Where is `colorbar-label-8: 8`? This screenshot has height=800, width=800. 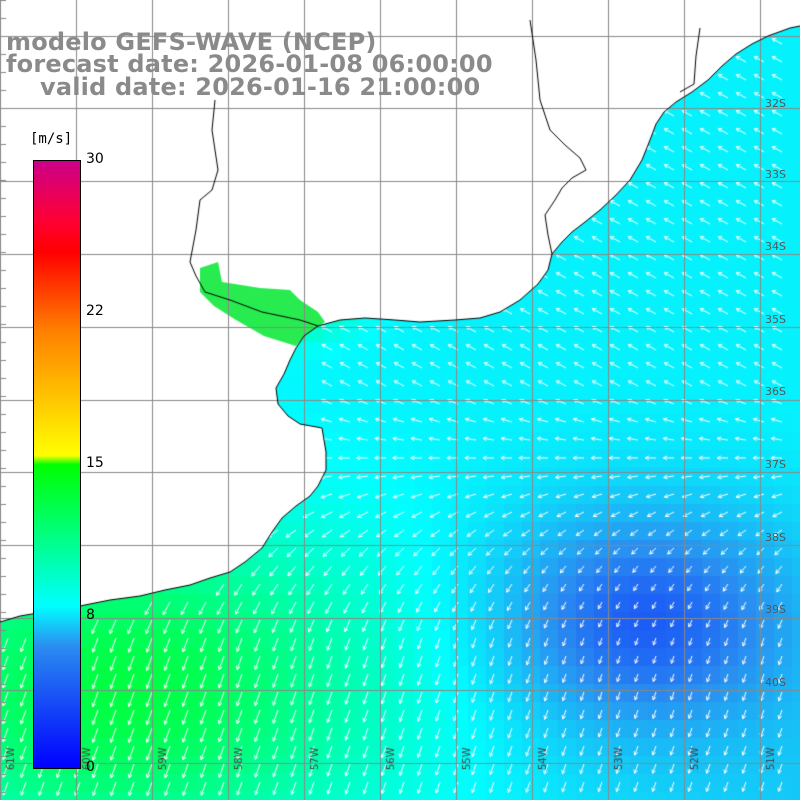 colorbar-label-8: 8 is located at coordinates (90, 615).